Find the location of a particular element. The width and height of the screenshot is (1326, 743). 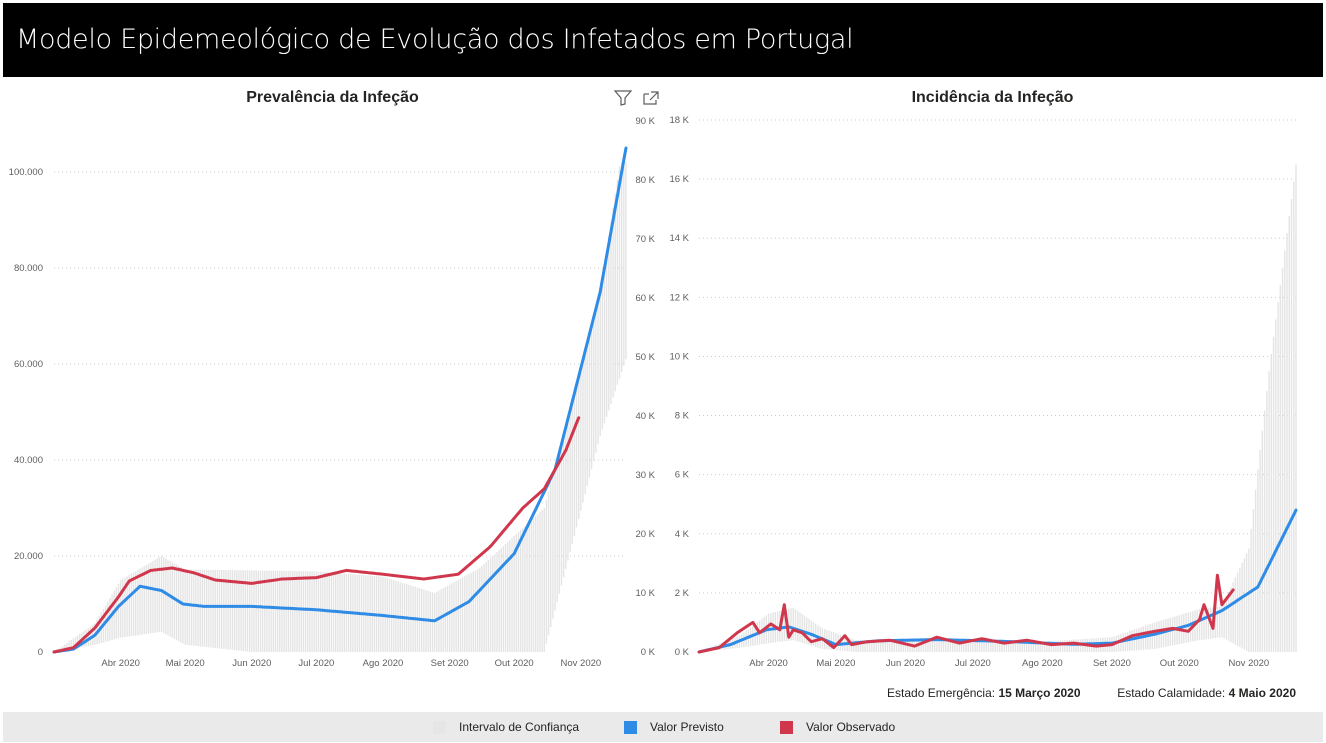

prev-y-tick-label: 0 is located at coordinates (40, 652).